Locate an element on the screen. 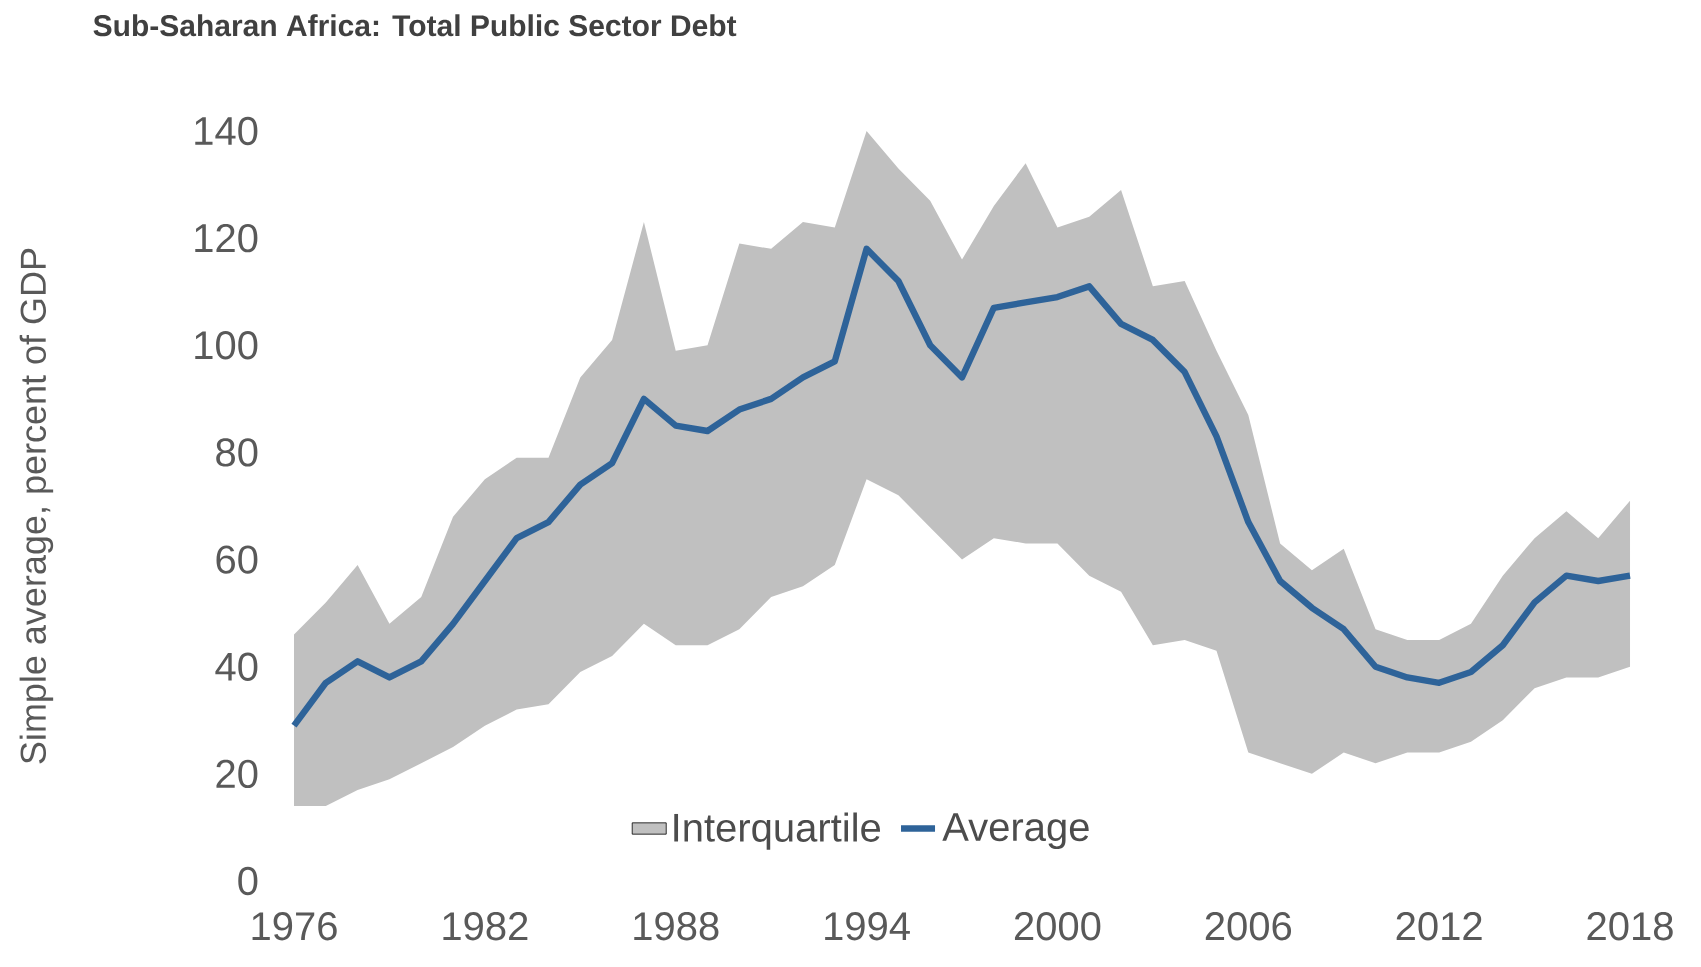  y-tick-label: 60 is located at coordinates (237, 559).